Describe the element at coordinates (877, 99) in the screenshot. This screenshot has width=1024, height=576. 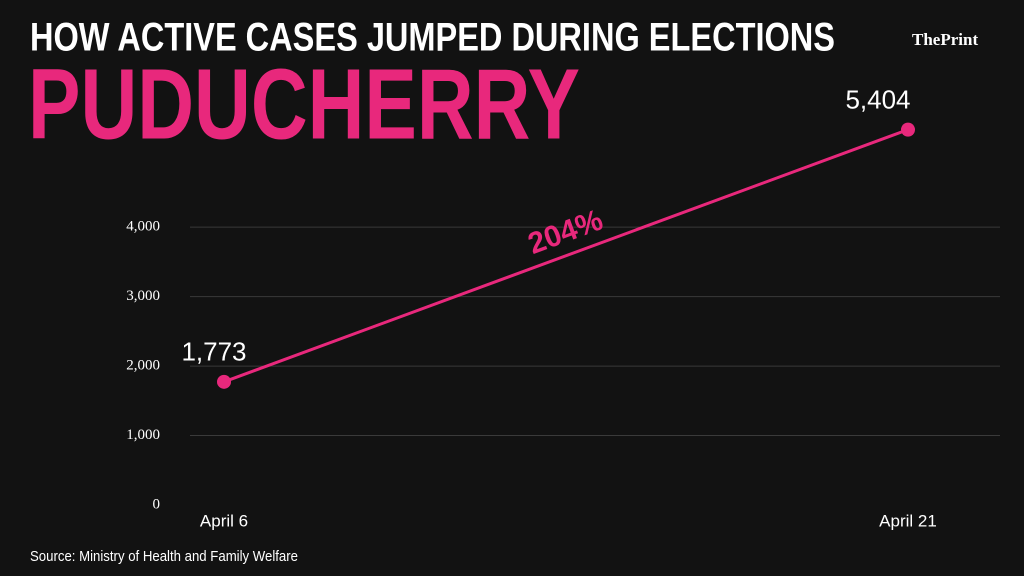
I see `value-label: 5,404` at that location.